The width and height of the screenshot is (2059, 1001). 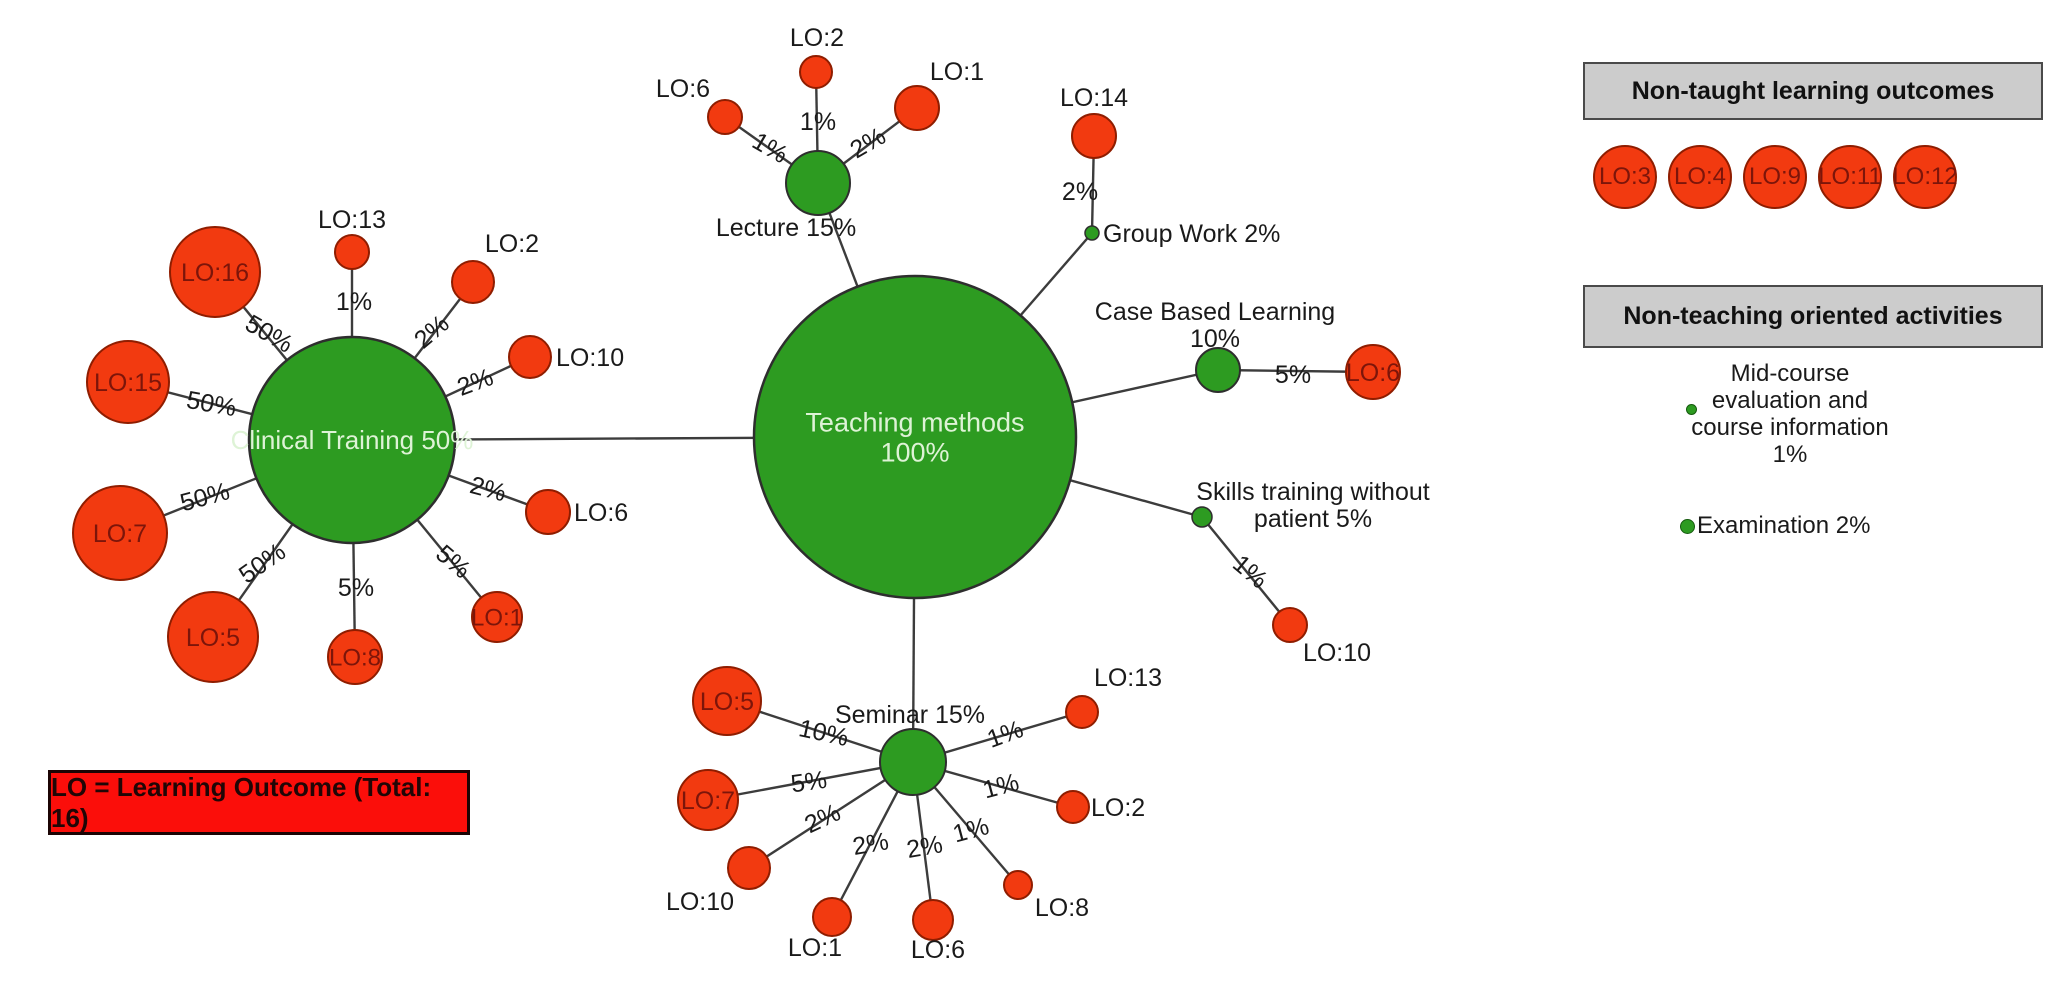 What do you see at coordinates (1850, 177) in the screenshot?
I see `non-taught-outcome-circle: LO:11` at bounding box center [1850, 177].